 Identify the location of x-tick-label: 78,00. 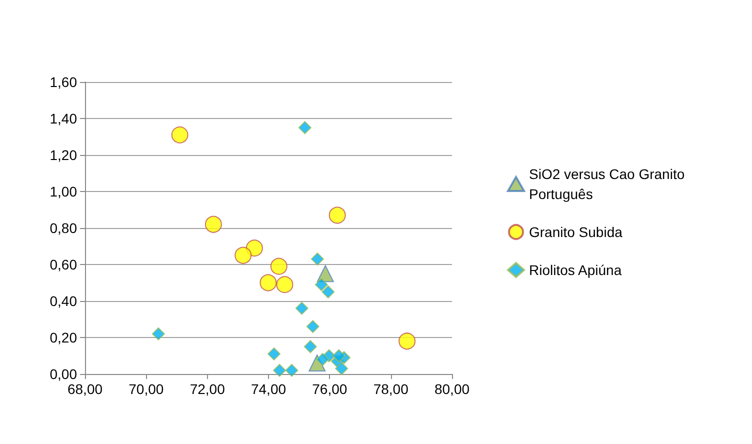
(391, 389).